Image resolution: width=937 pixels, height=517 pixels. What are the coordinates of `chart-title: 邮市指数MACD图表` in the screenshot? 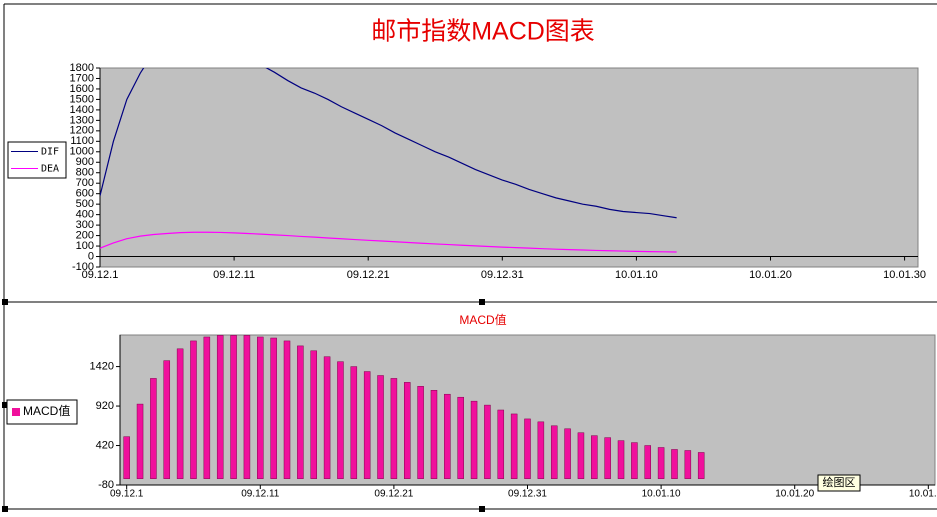 It's located at (483, 32).